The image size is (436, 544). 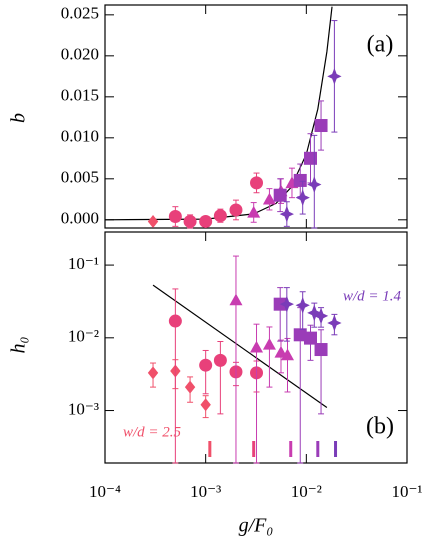 What do you see at coordinates (83, 336) in the screenshot?
I see `y-tick-label: 10⁻²` at bounding box center [83, 336].